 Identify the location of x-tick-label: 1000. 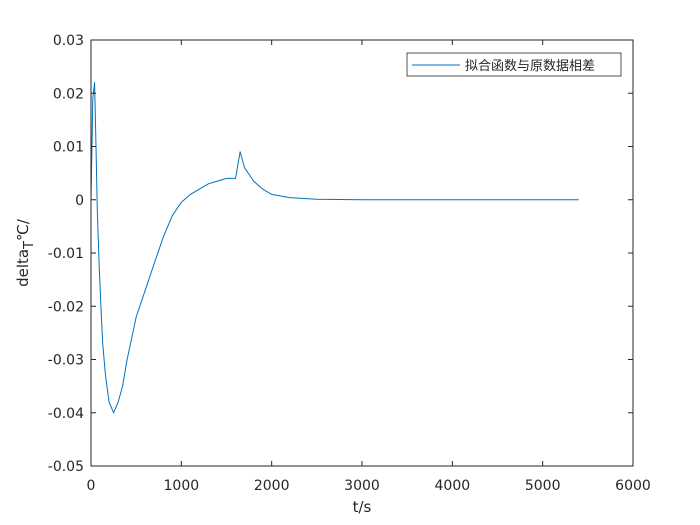
(182, 486).